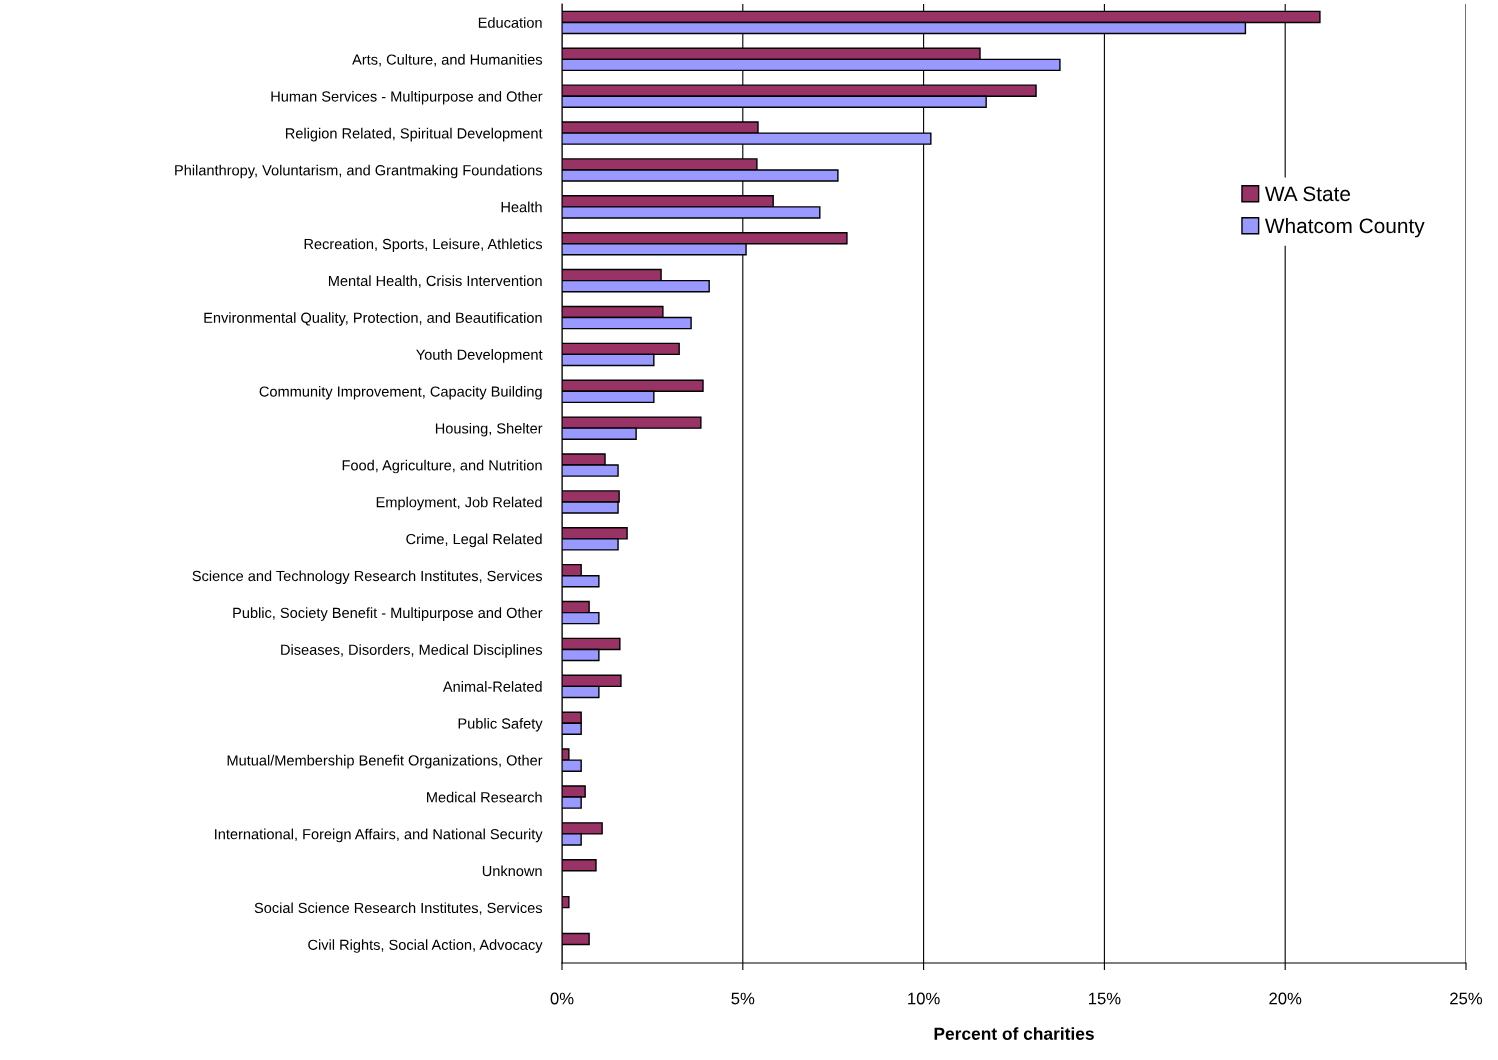 Image resolution: width=1498 pixels, height=1060 pixels. Describe the element at coordinates (512, 871) in the screenshot. I see `y-tick-label: Unknown` at that location.